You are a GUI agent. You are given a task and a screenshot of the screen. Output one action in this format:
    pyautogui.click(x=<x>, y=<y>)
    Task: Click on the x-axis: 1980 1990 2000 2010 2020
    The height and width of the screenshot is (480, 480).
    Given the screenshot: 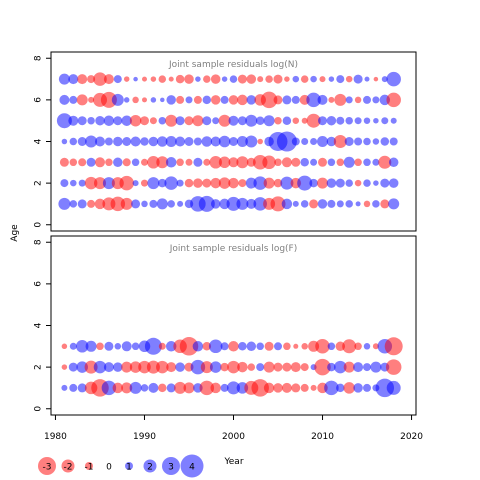 What is the action you would take?
    pyautogui.click(x=233, y=428)
    